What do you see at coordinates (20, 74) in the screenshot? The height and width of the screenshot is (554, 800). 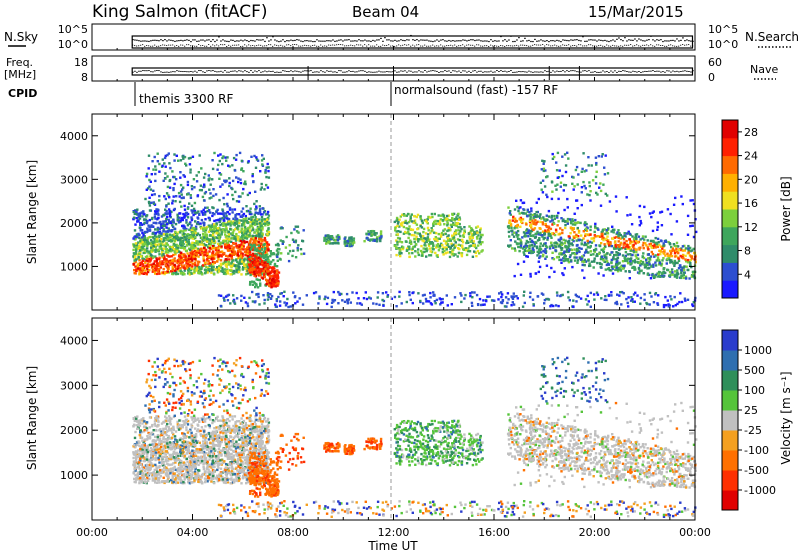 I see `freq-label-line2: [MHz]` at bounding box center [20, 74].